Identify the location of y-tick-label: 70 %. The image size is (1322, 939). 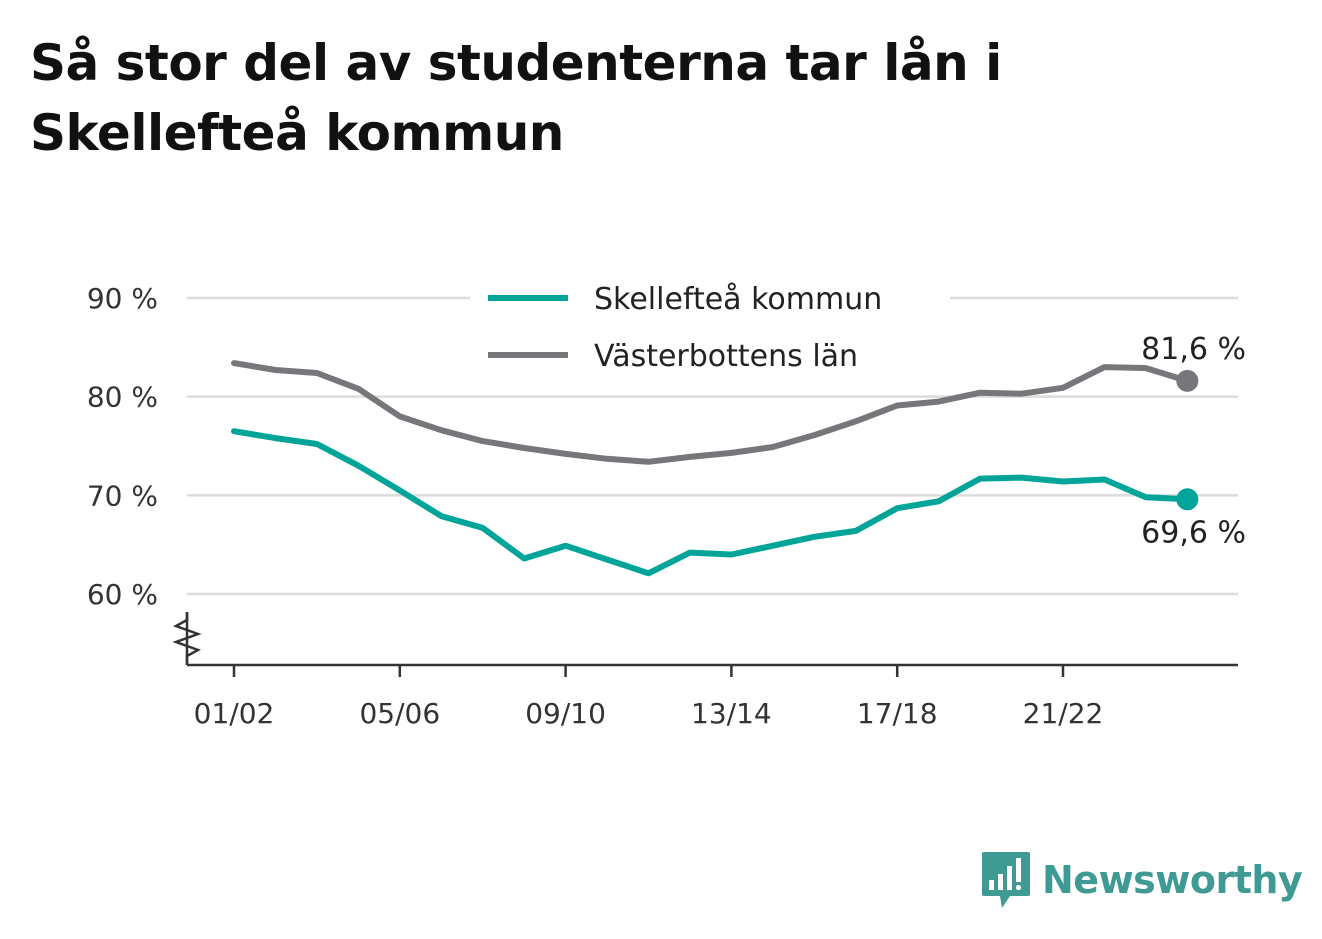
(122, 495).